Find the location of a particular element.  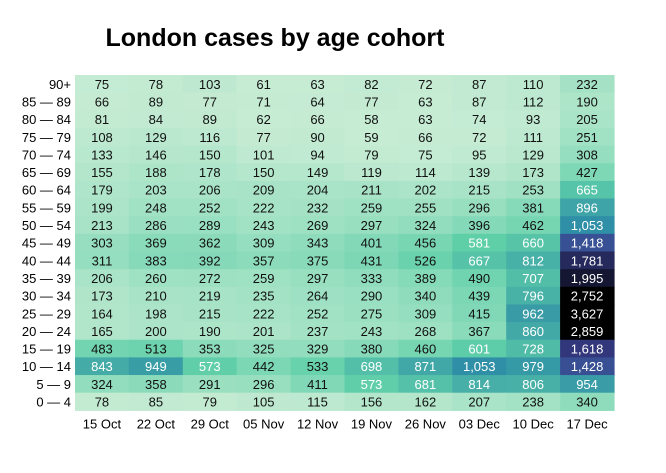

heatmap-cell-label: 94 is located at coordinates (317, 154).